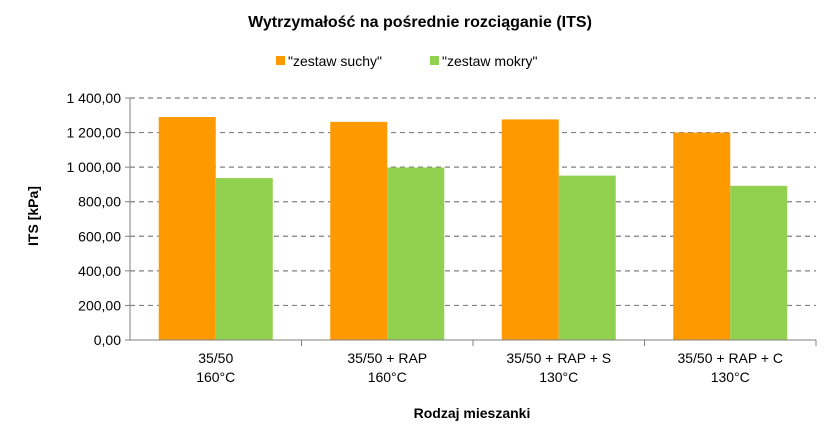 The image size is (834, 437). Describe the element at coordinates (215, 367) in the screenshot. I see `x-tick-label: 35/50 160°C` at that location.